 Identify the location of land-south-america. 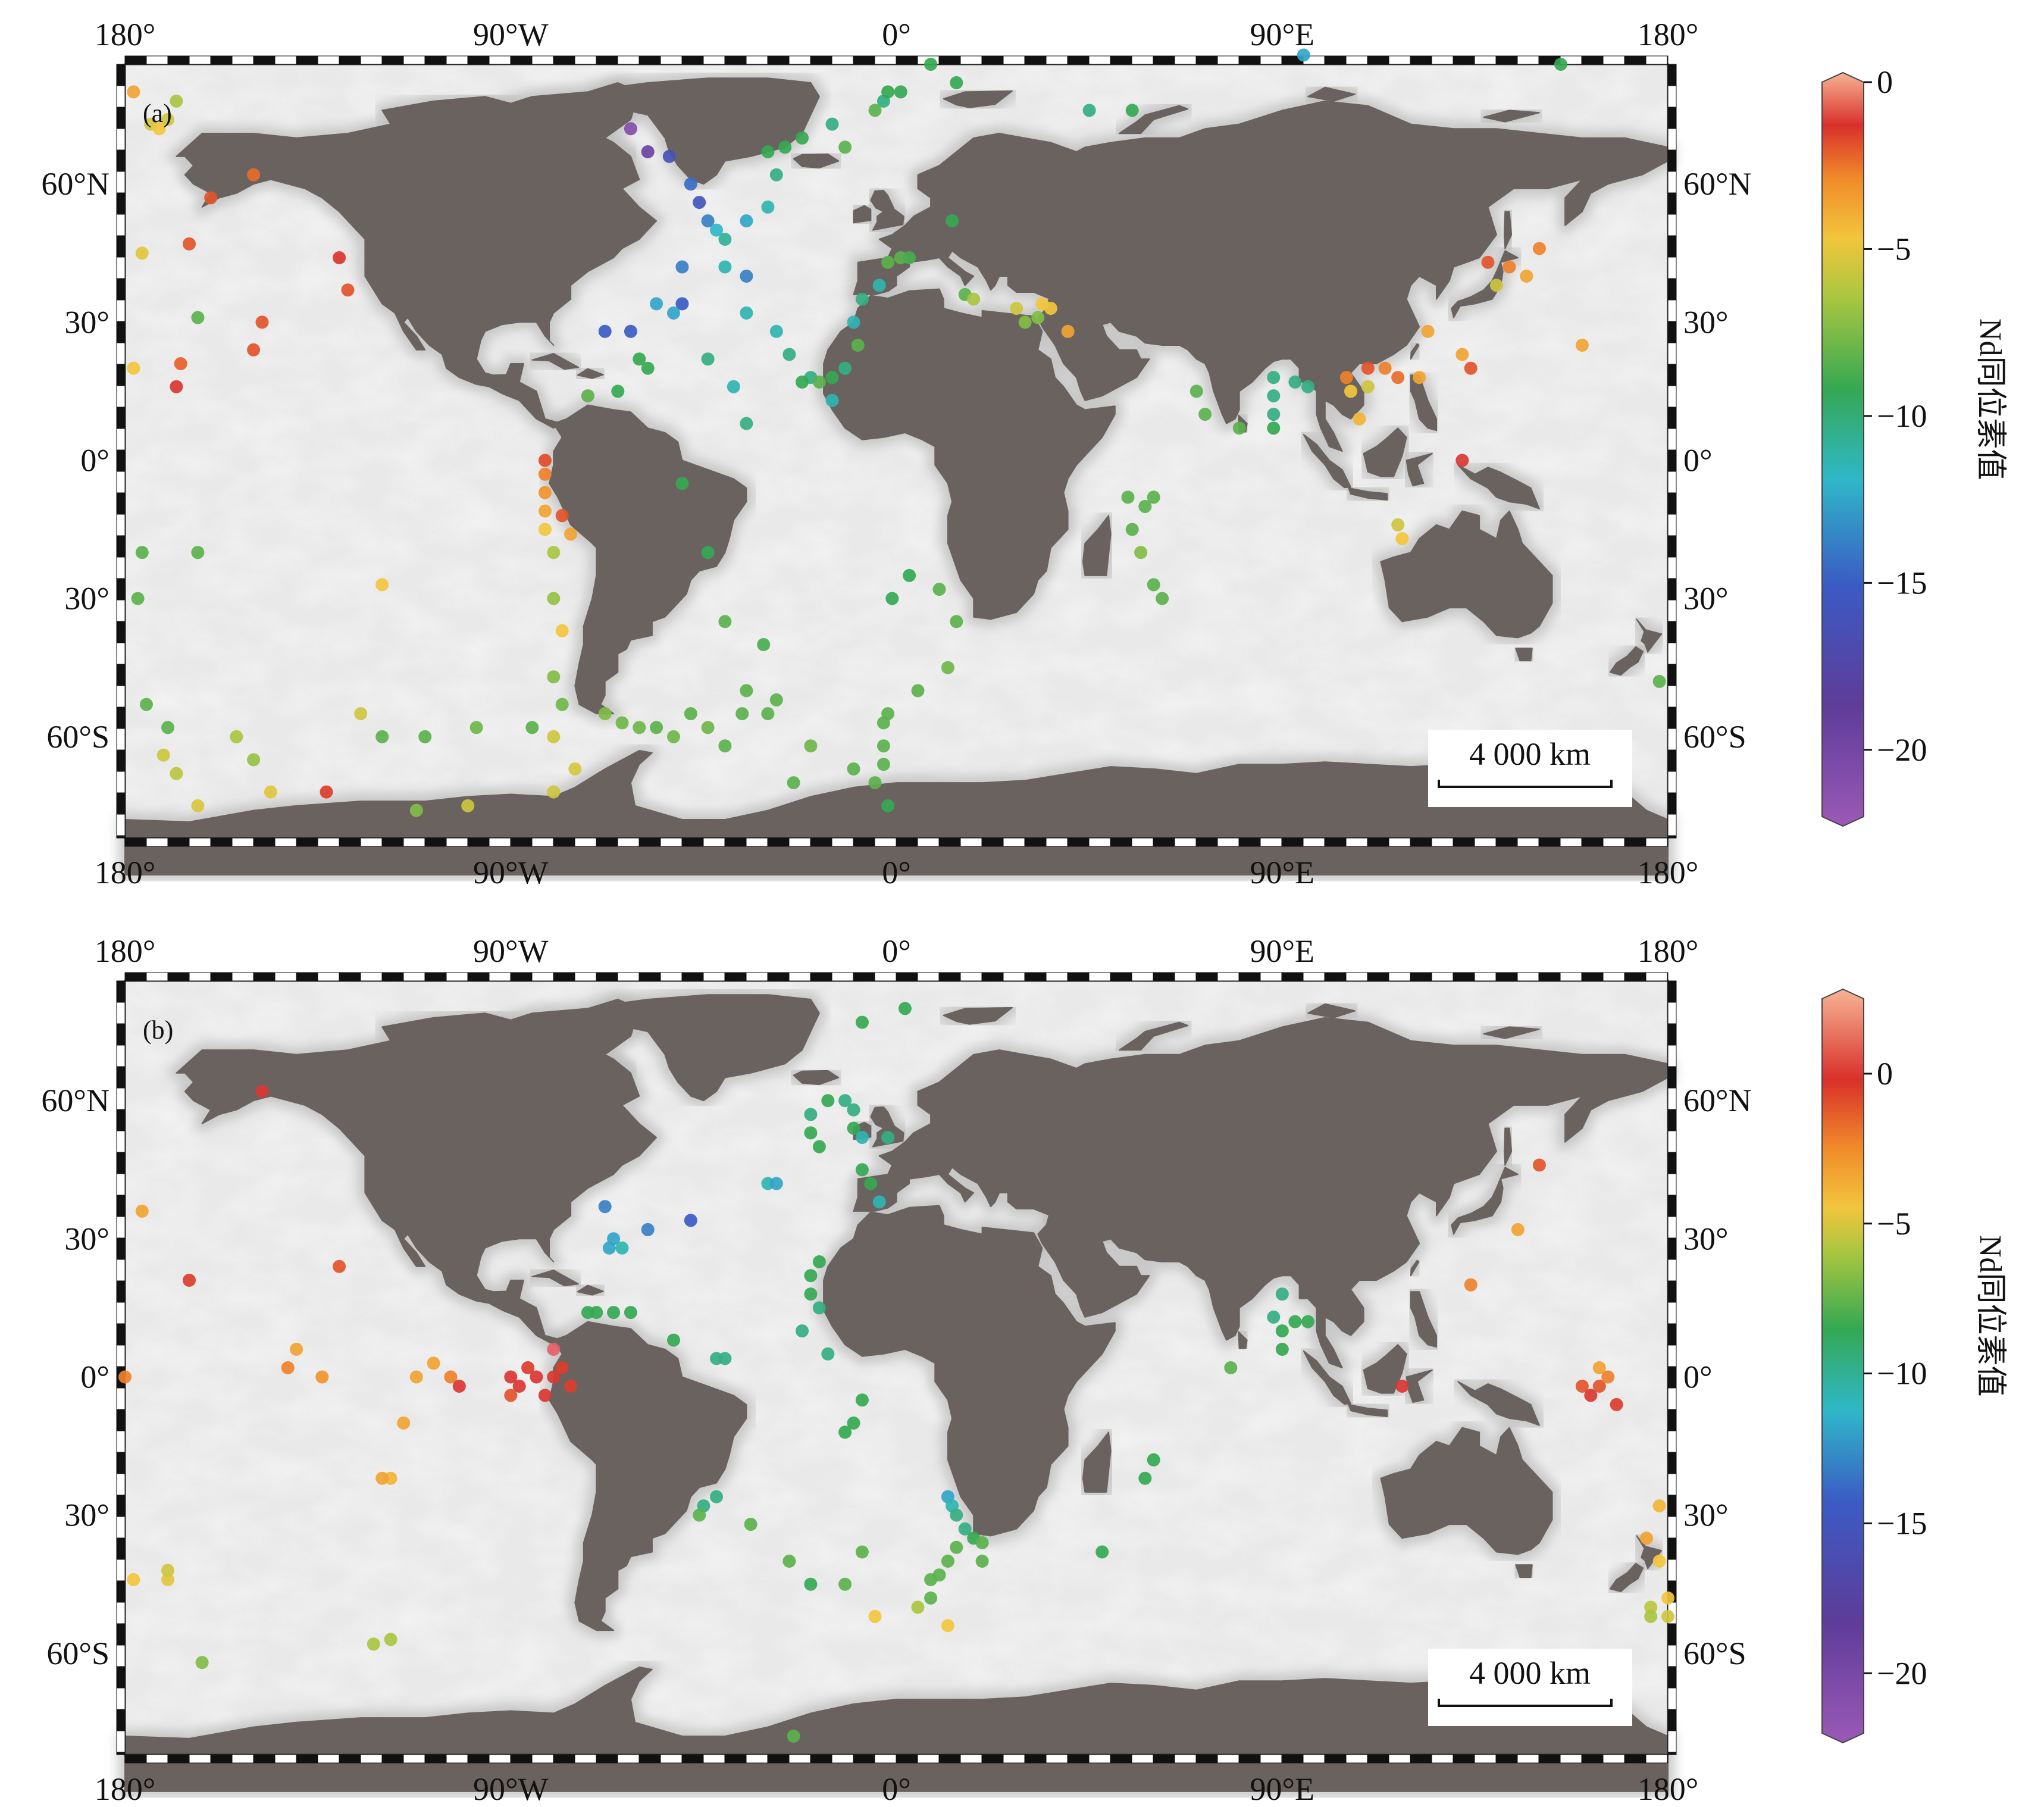
(648, 559).